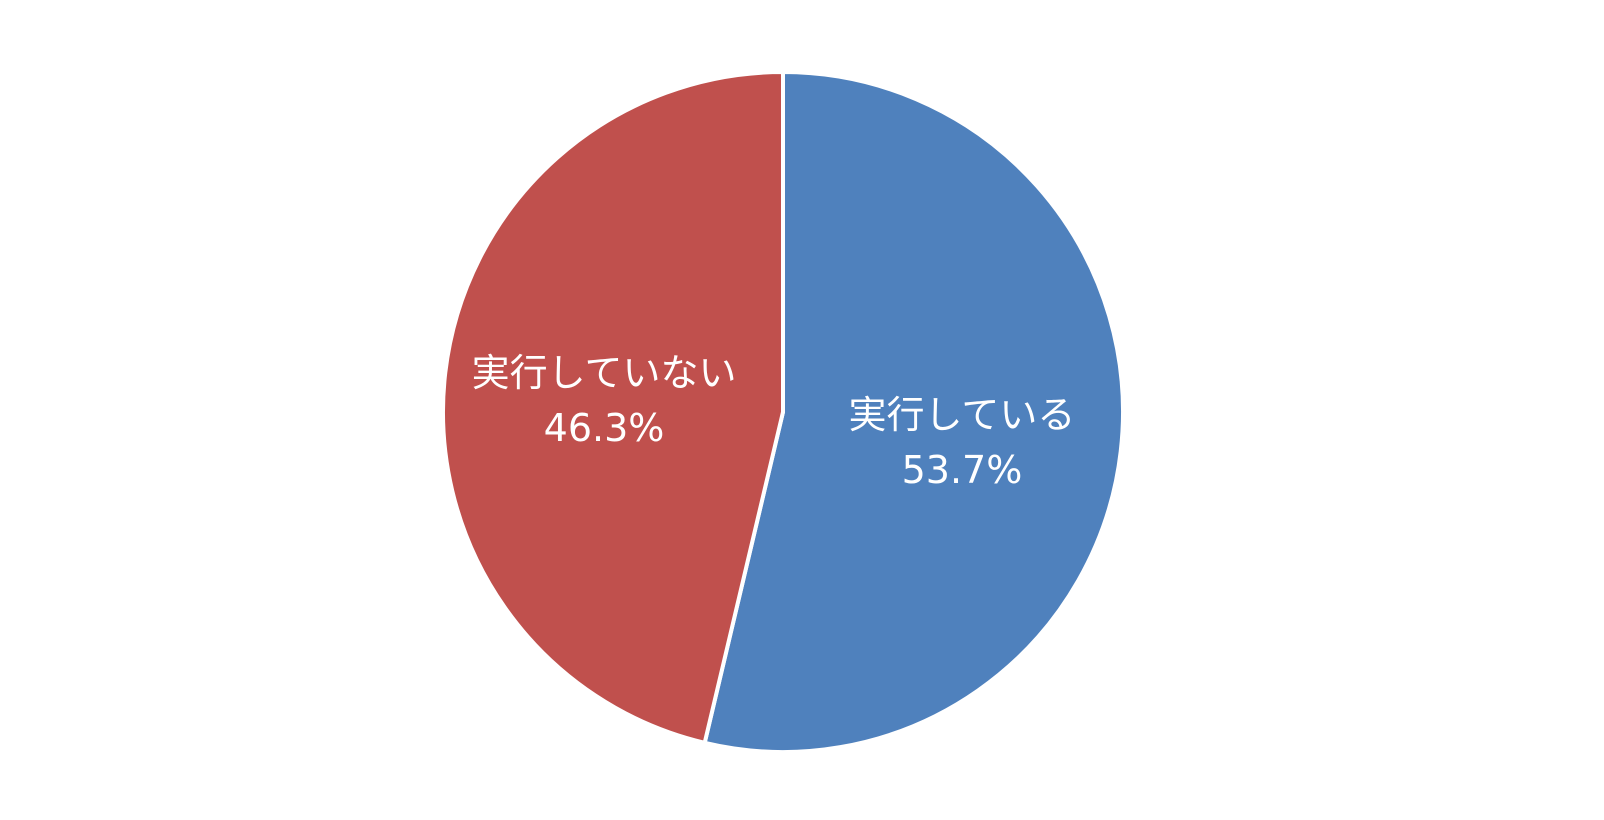 This screenshot has width=1604, height=820. I want to click on slice-value-label: 46.3%, so click(604, 428).